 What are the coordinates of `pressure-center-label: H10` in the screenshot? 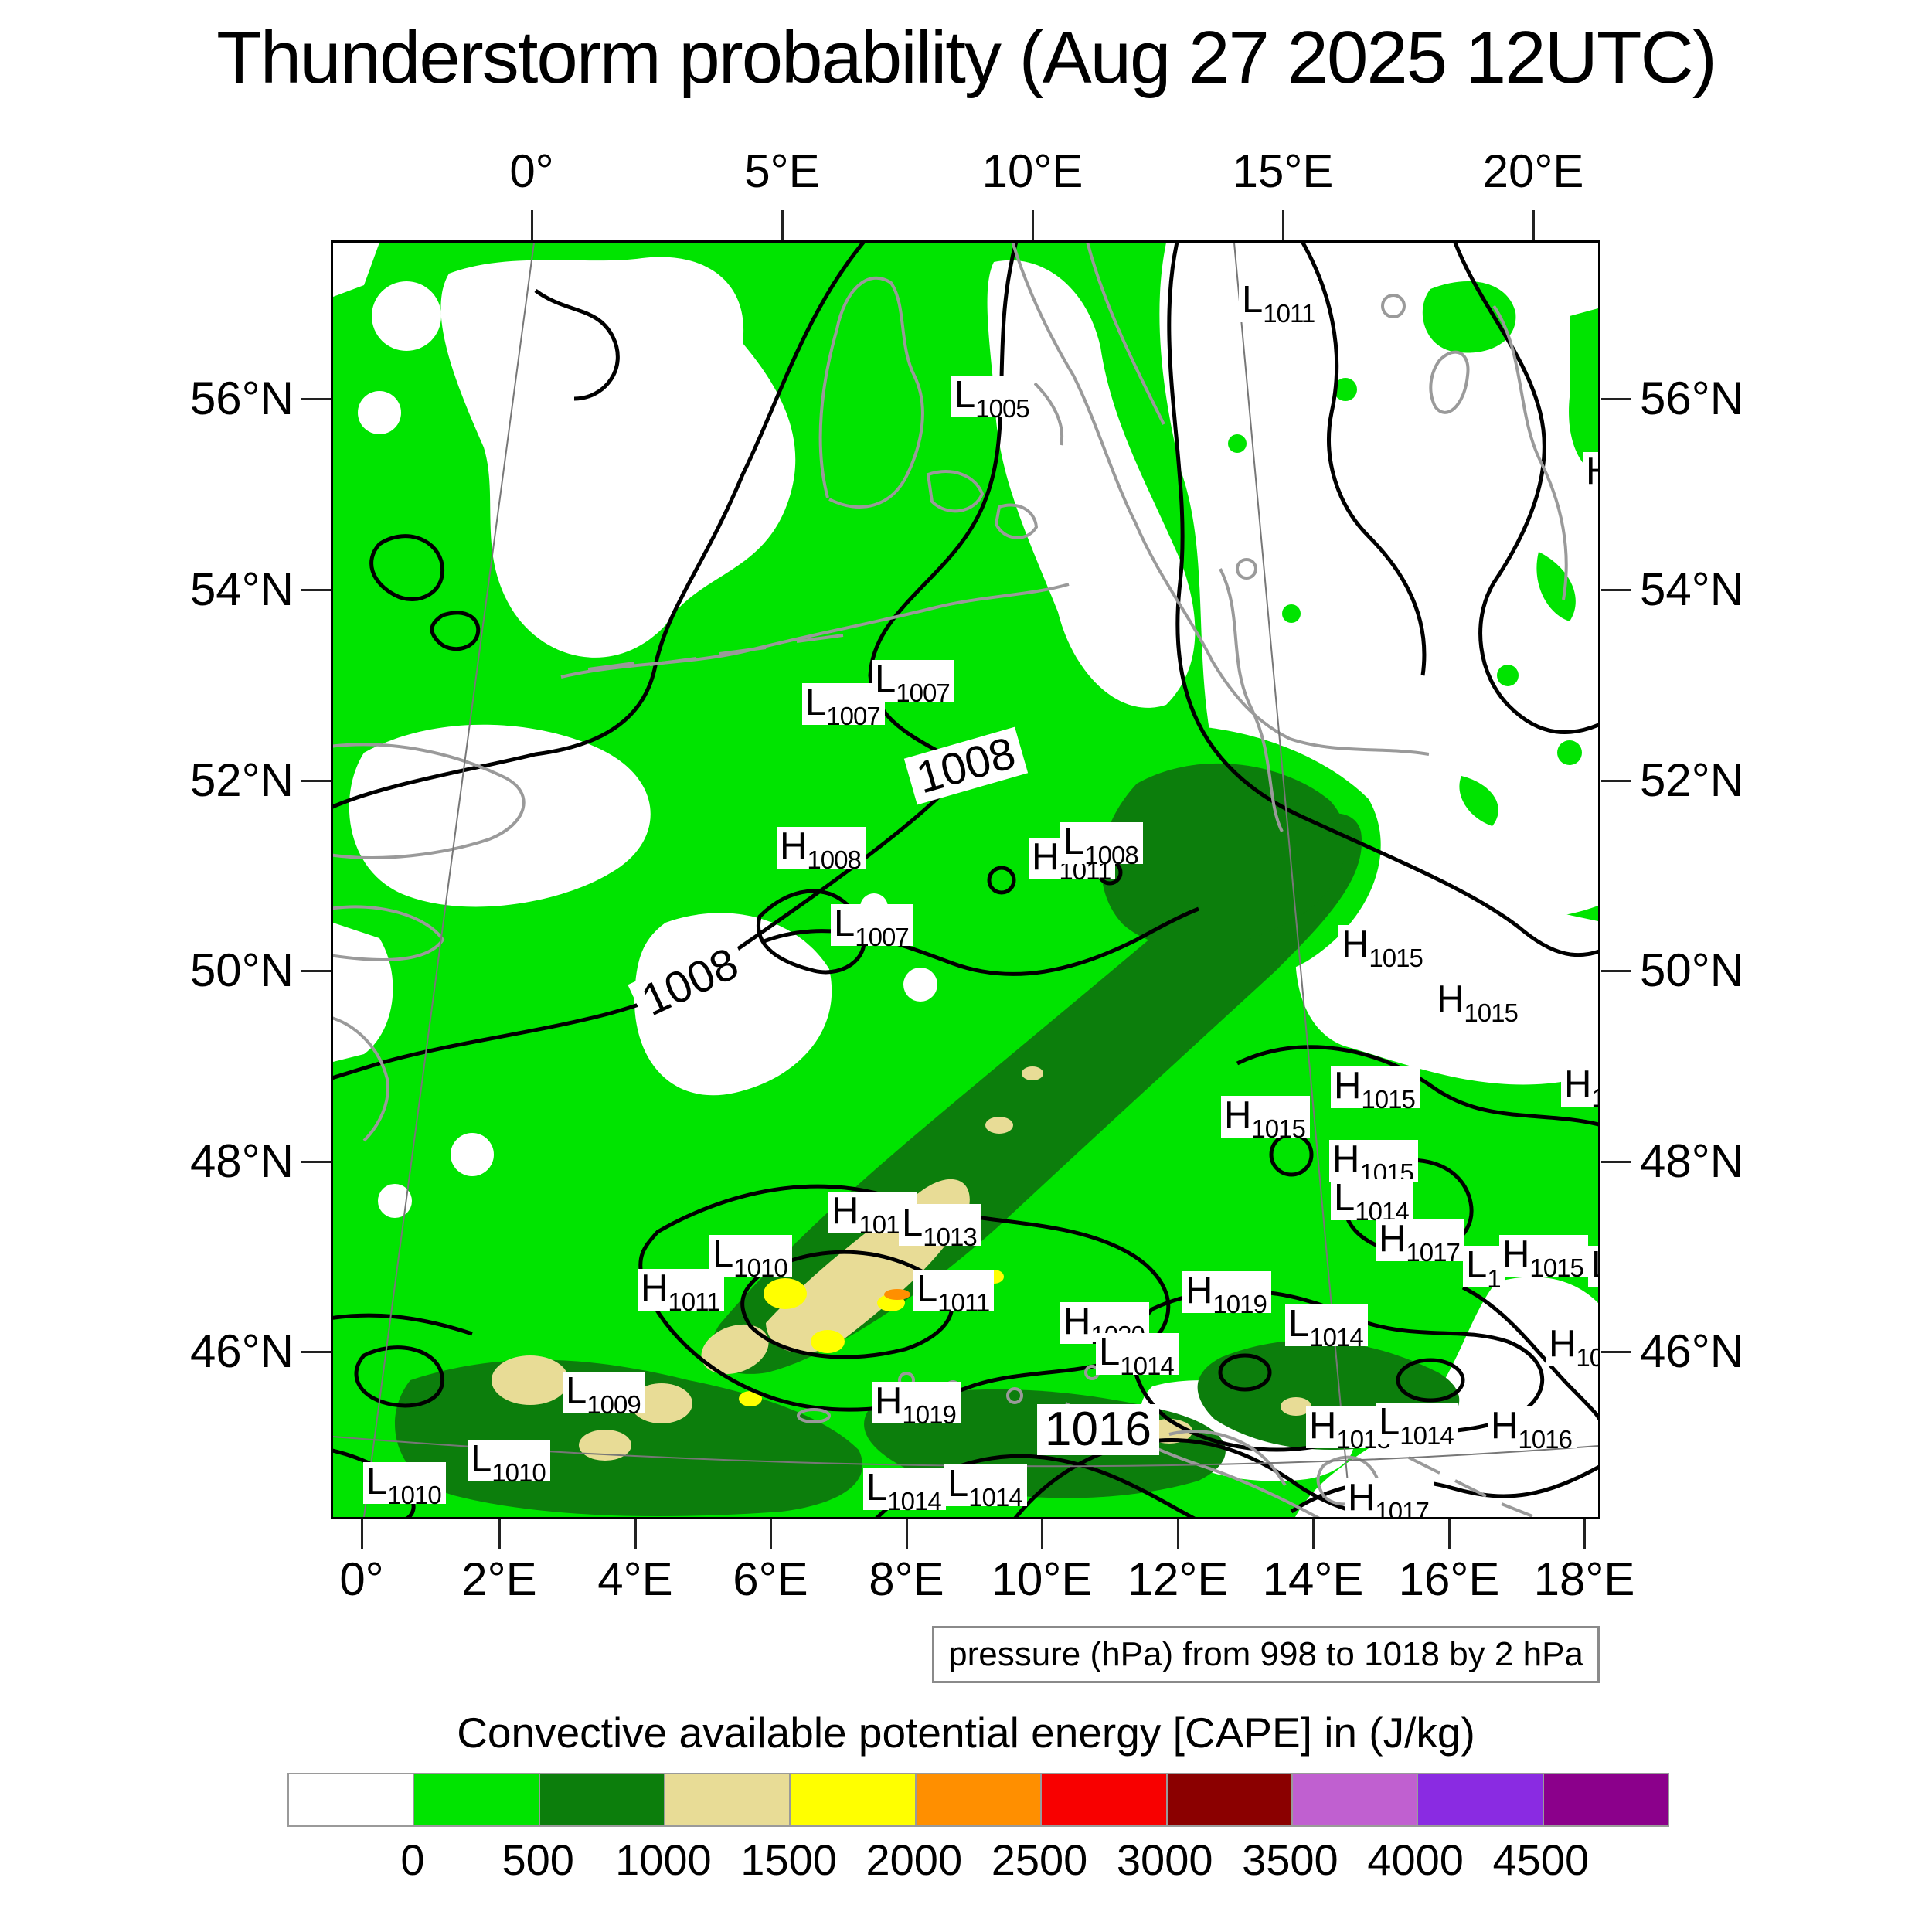 It's located at (1580, 1088).